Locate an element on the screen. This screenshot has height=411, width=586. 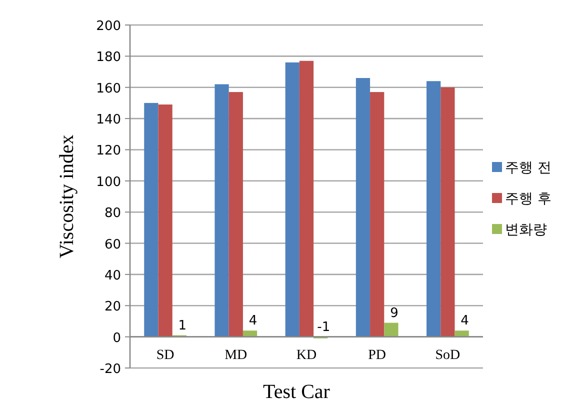
y-tick-label: 40 is located at coordinates (112, 276).